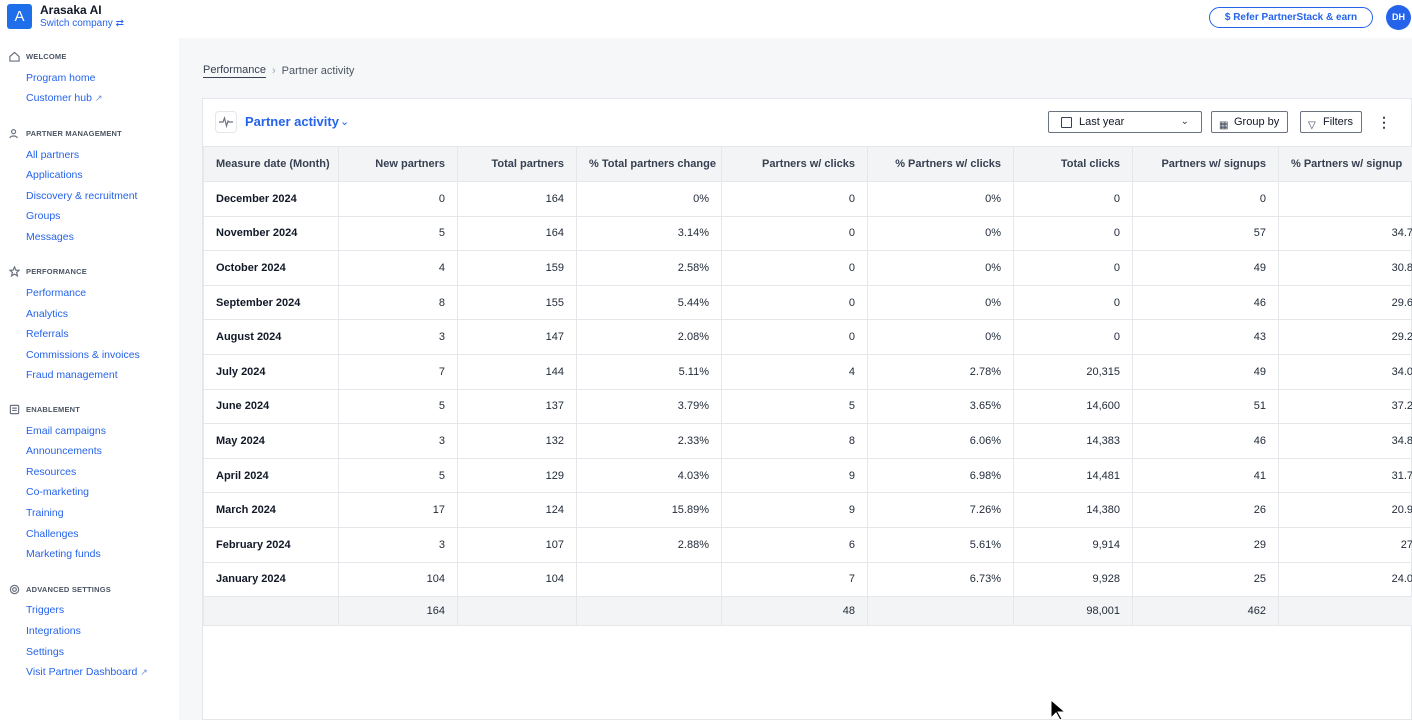 This screenshot has height=720, width=1412. Describe the element at coordinates (940, 164) in the screenshot. I see `column-header: % Partners w/ clicks` at that location.